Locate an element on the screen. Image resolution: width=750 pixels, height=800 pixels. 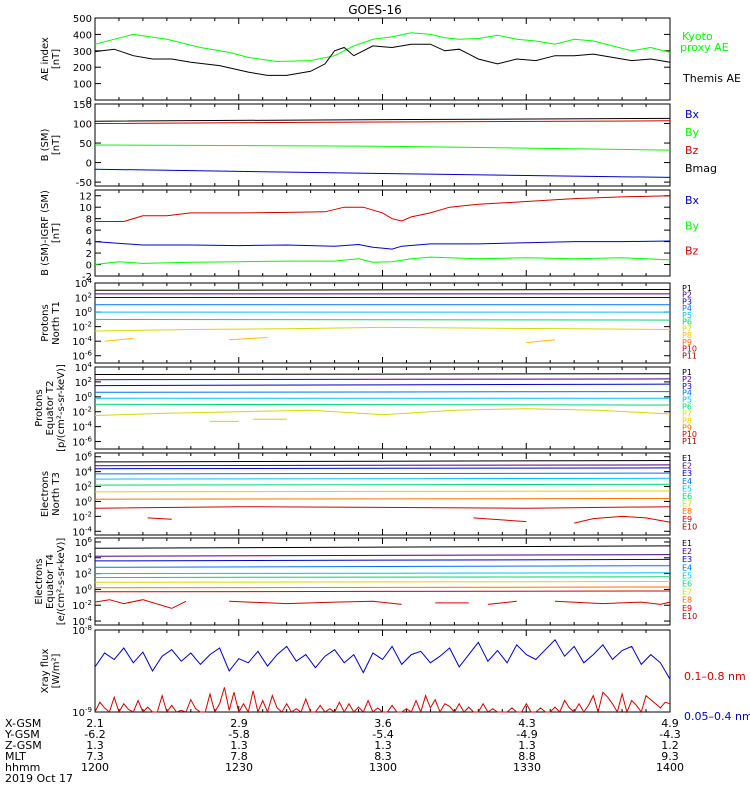
y-tick-label: 500 is located at coordinates (82, 19).